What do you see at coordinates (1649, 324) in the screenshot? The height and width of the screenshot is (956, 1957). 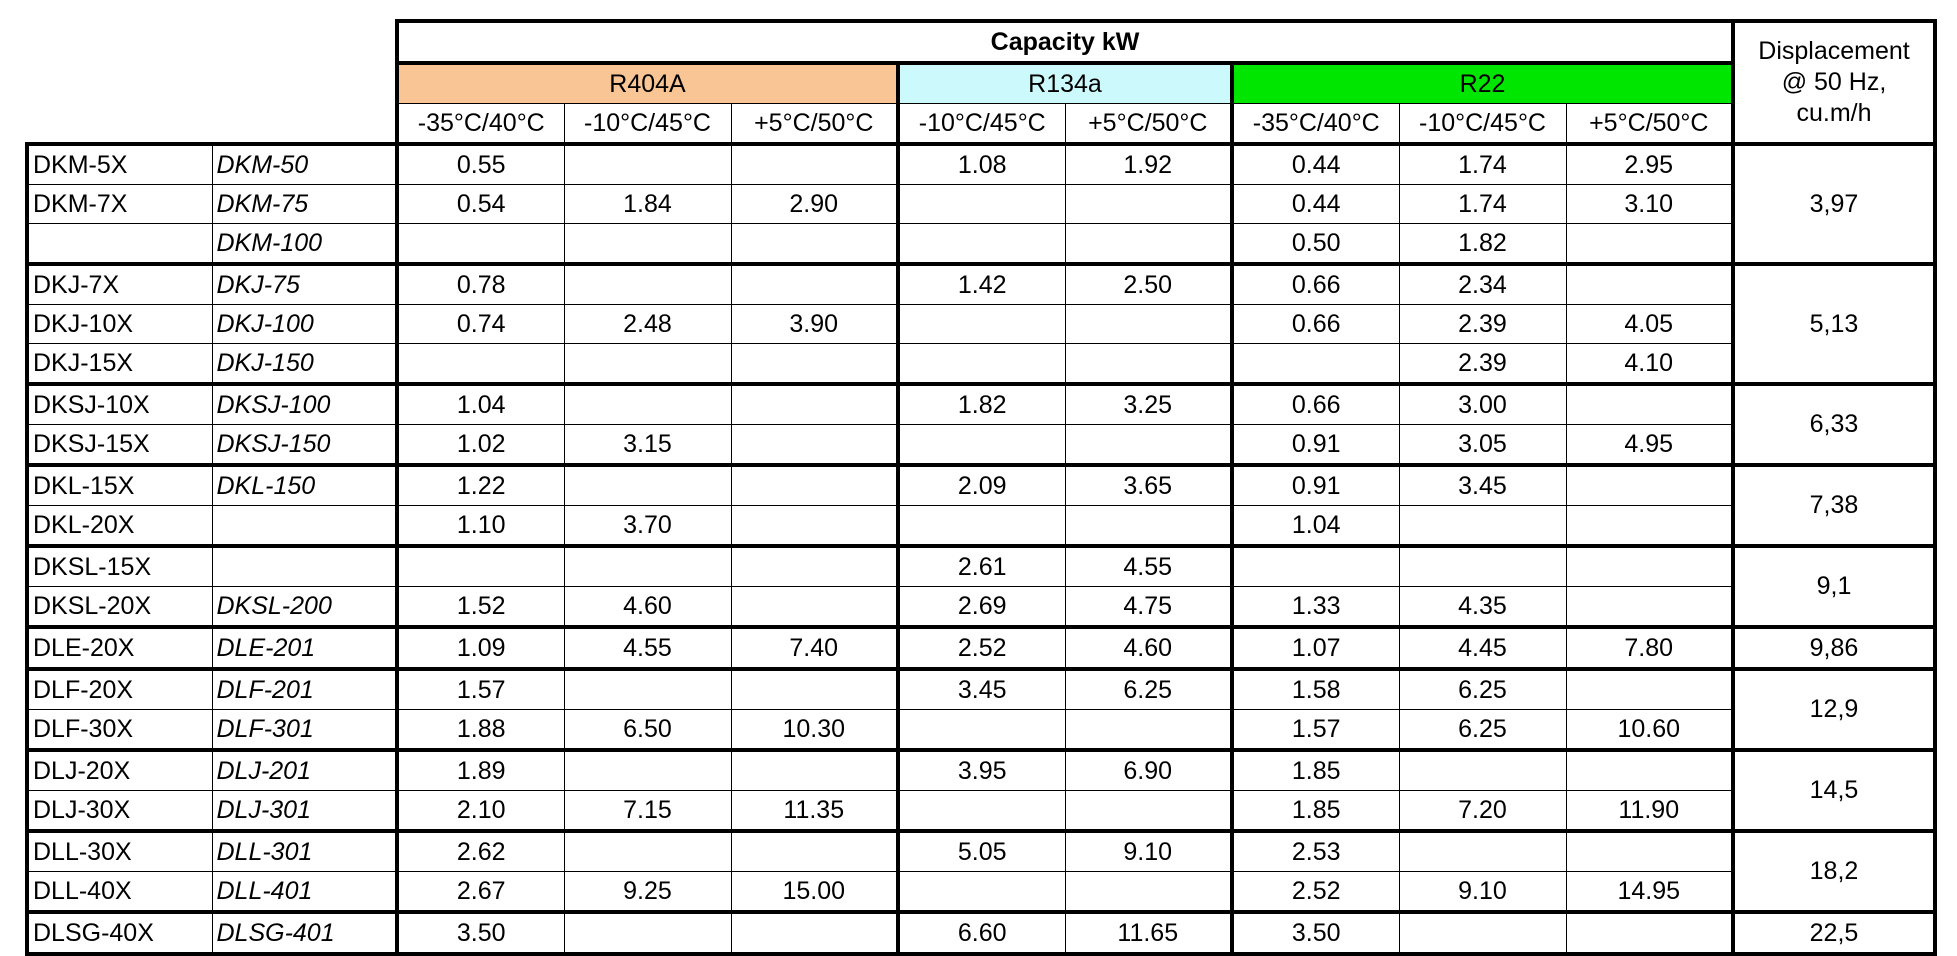 I see `capacity-value: 4.05` at bounding box center [1649, 324].